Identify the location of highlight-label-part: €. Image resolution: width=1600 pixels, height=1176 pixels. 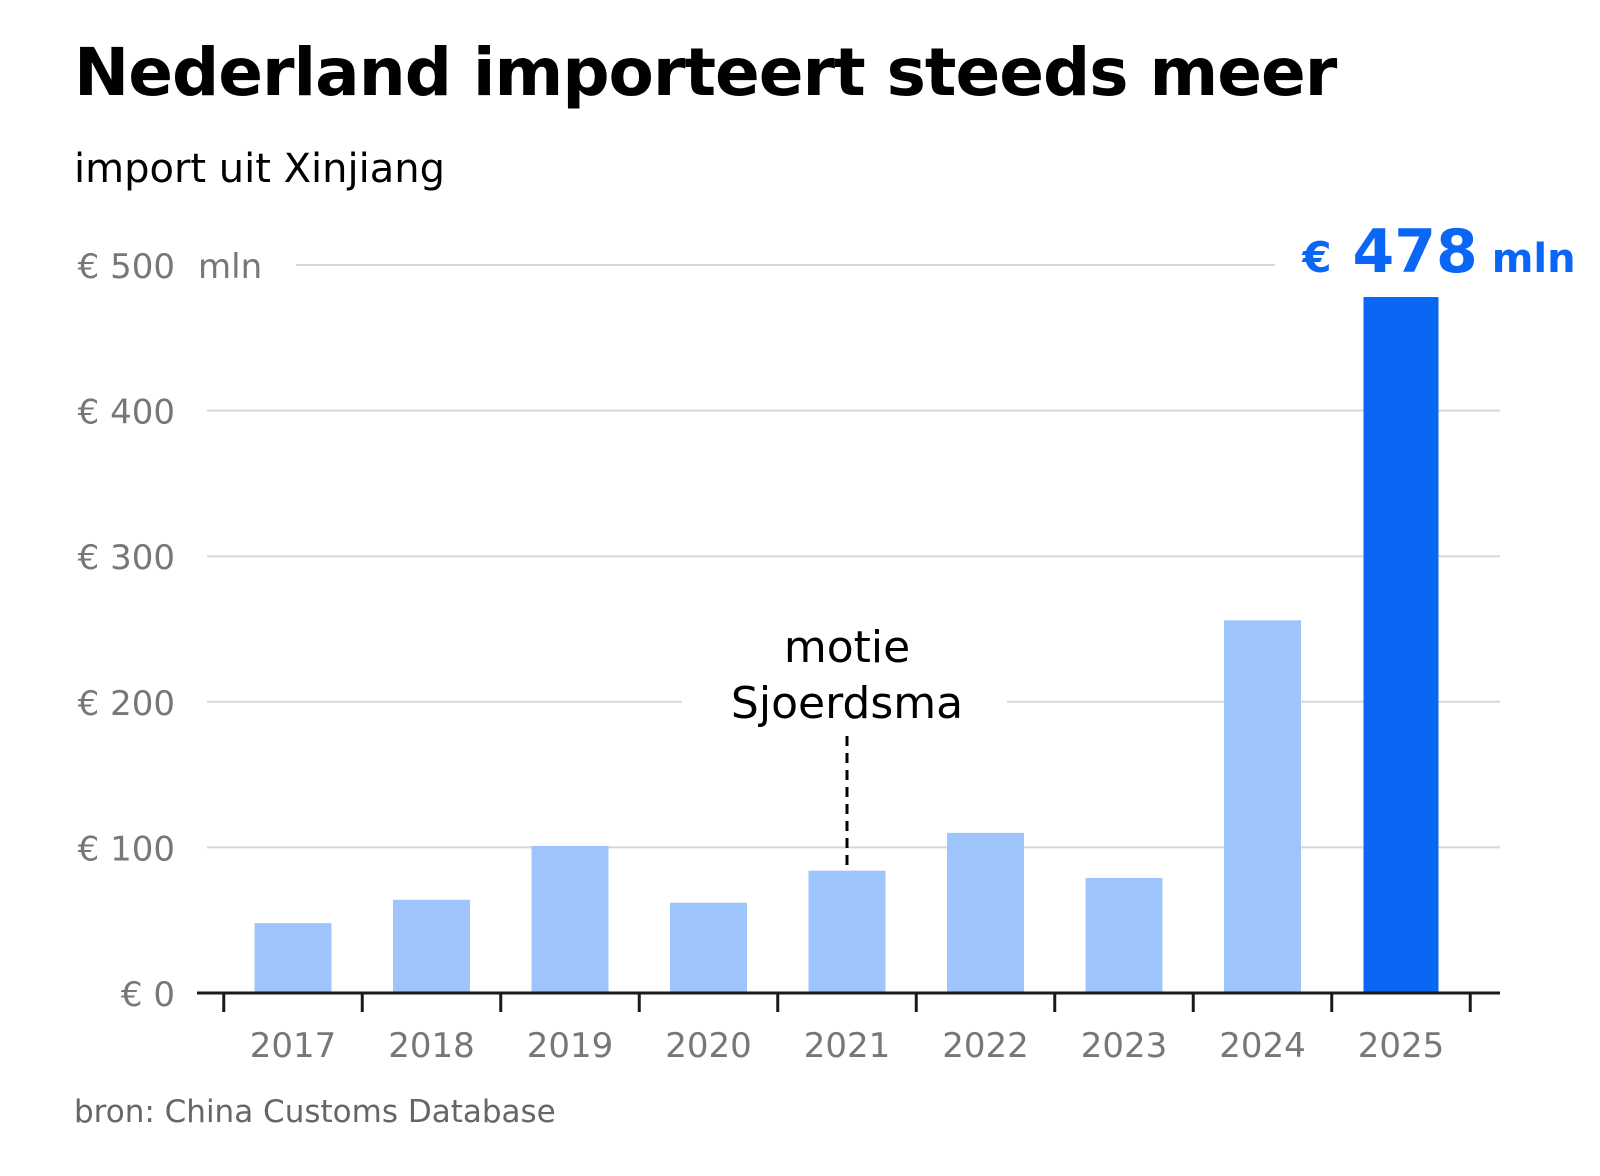
(1316, 257).